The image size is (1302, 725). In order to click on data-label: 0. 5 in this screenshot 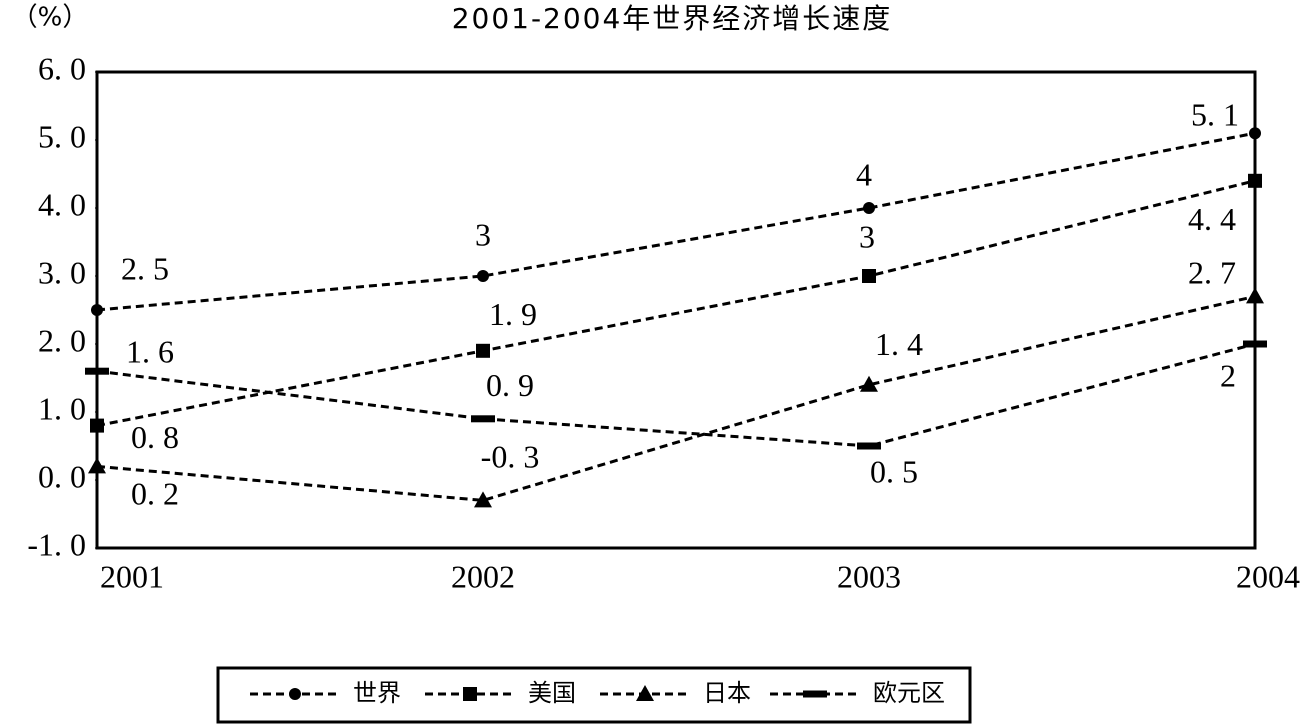, I will do `click(894, 471)`.